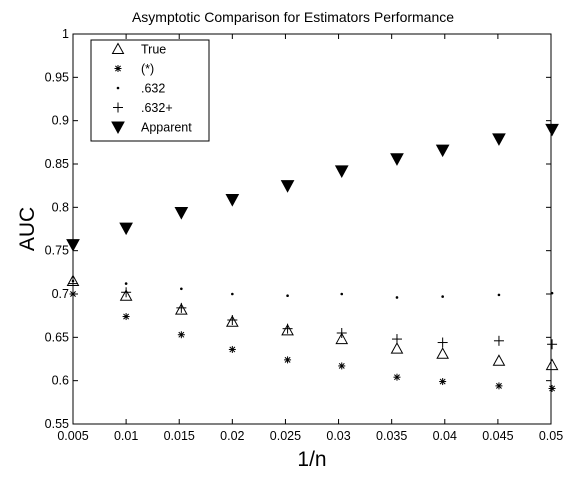 The image size is (564, 477). What do you see at coordinates (57, 337) in the screenshot?
I see `y-tick-label: 0.65` at bounding box center [57, 337].